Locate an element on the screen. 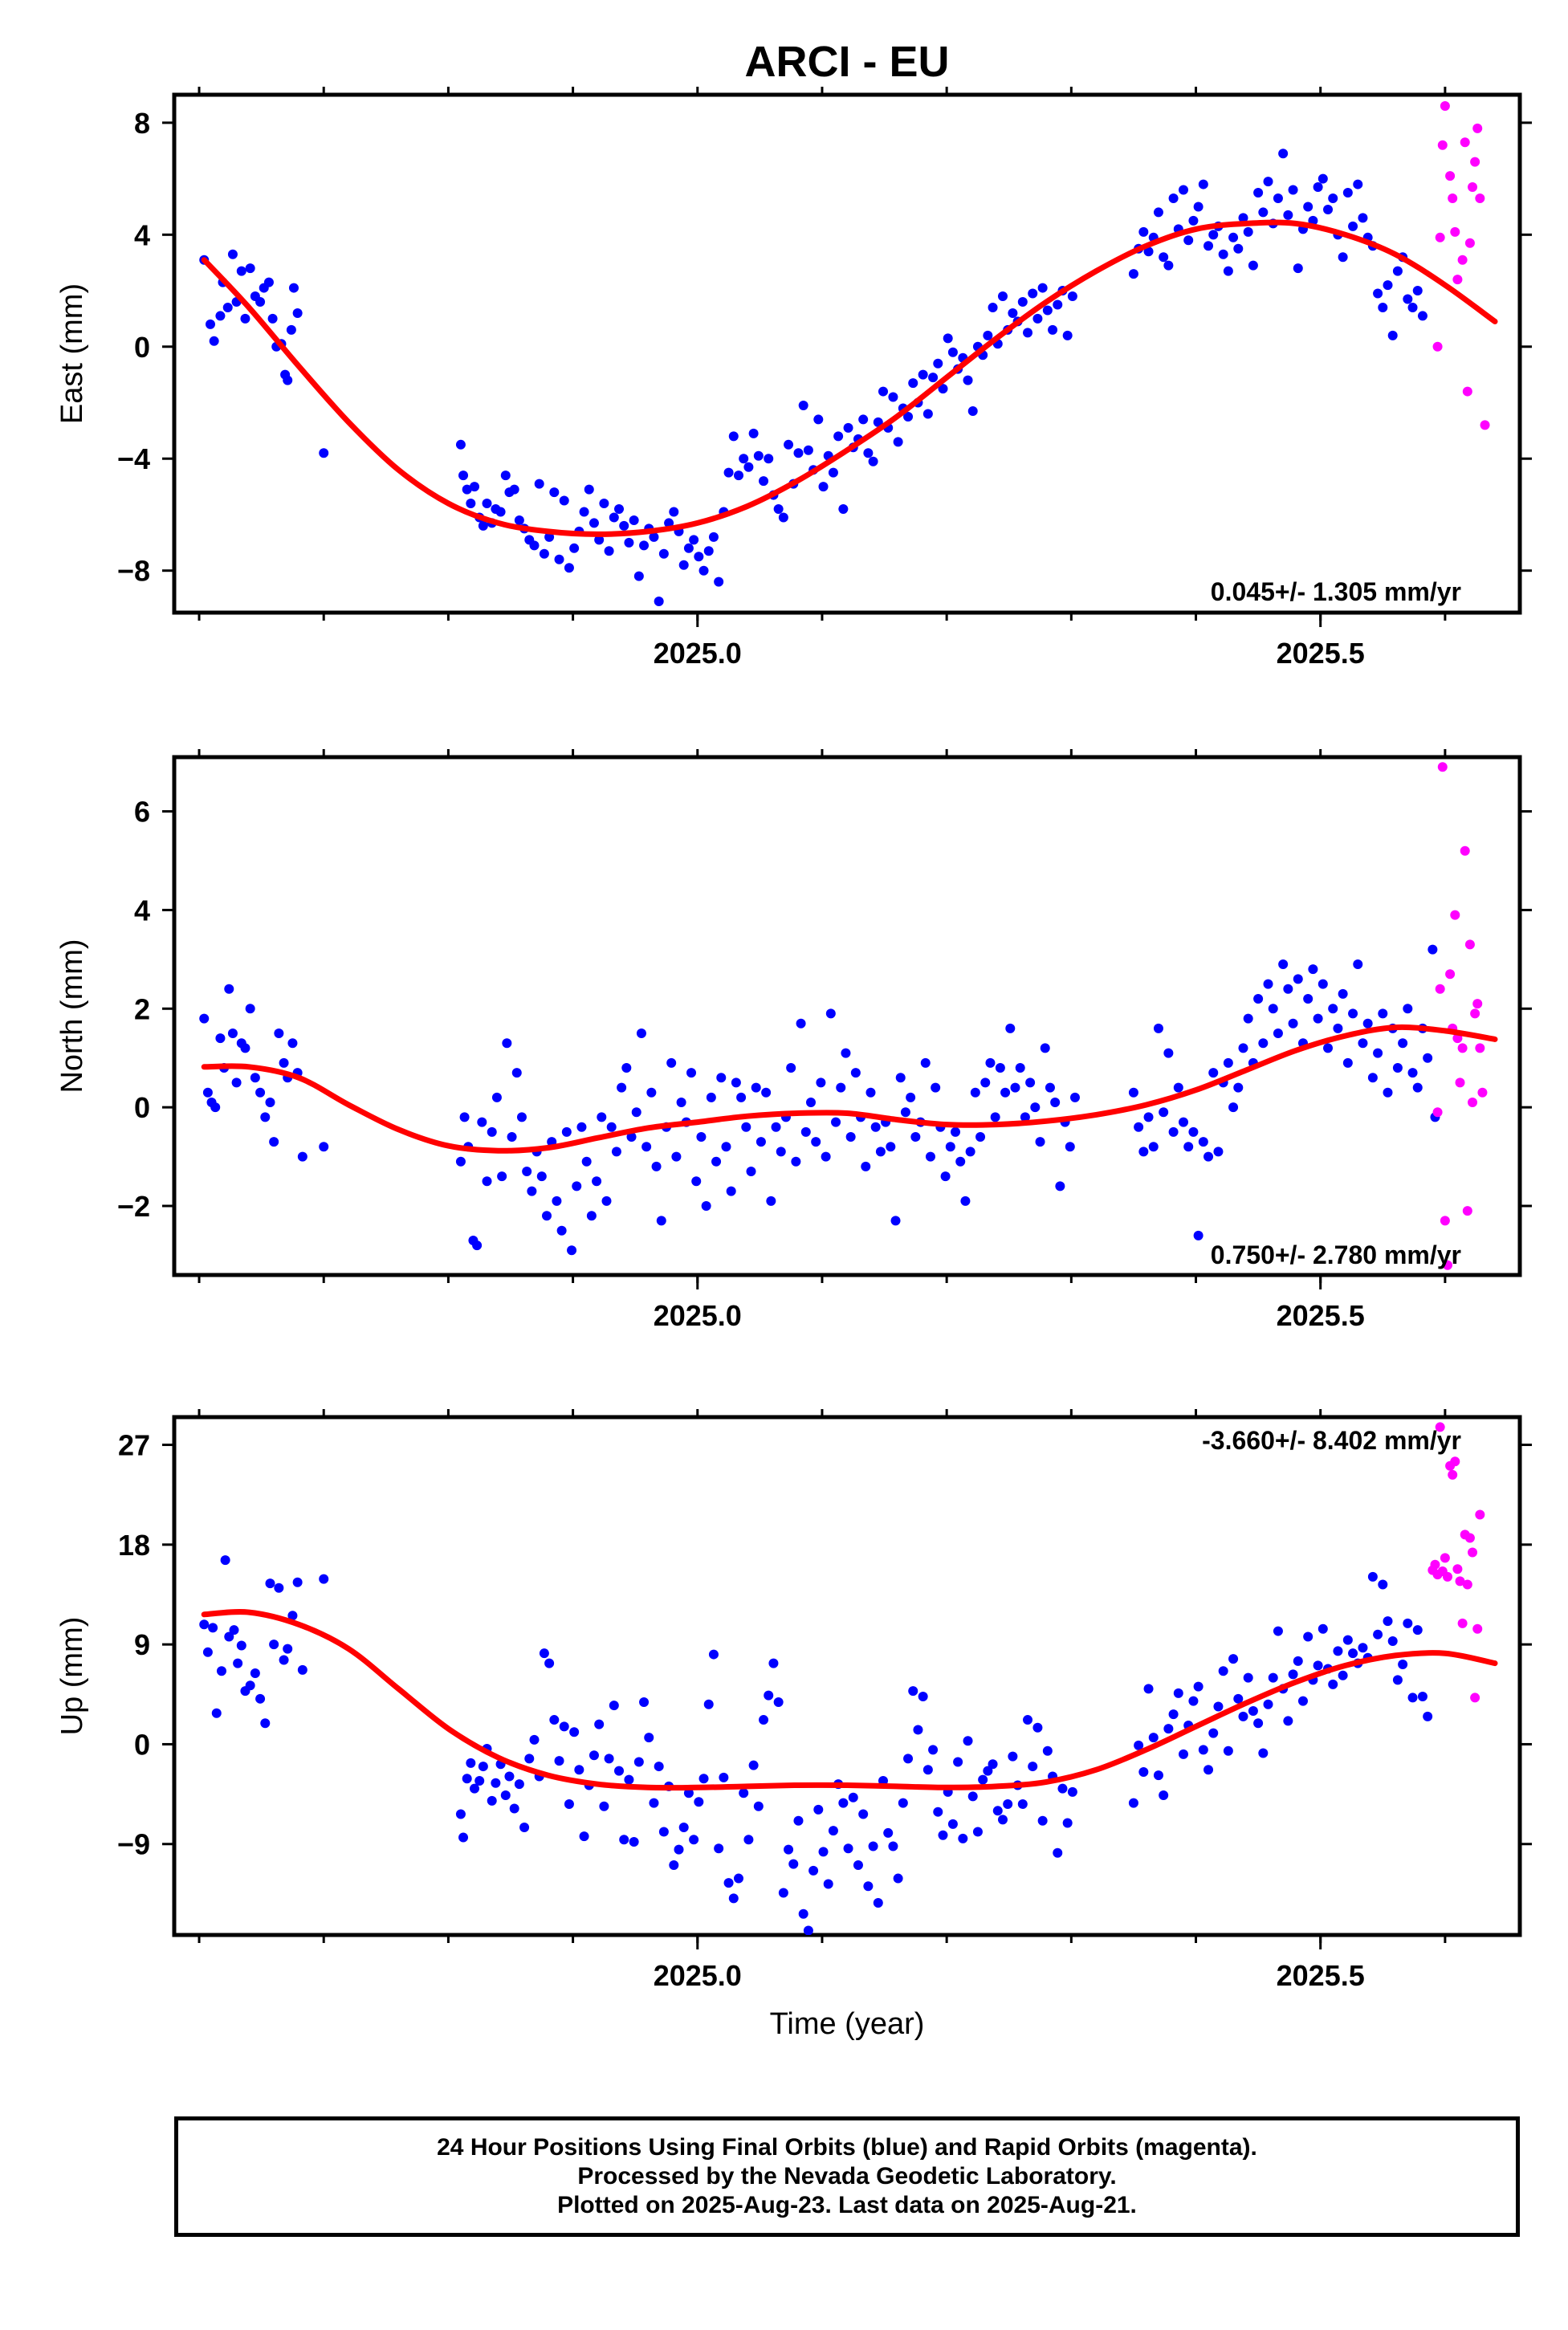 The image size is (1568, 2330). chart-title: ARCI - EU is located at coordinates (847, 62).